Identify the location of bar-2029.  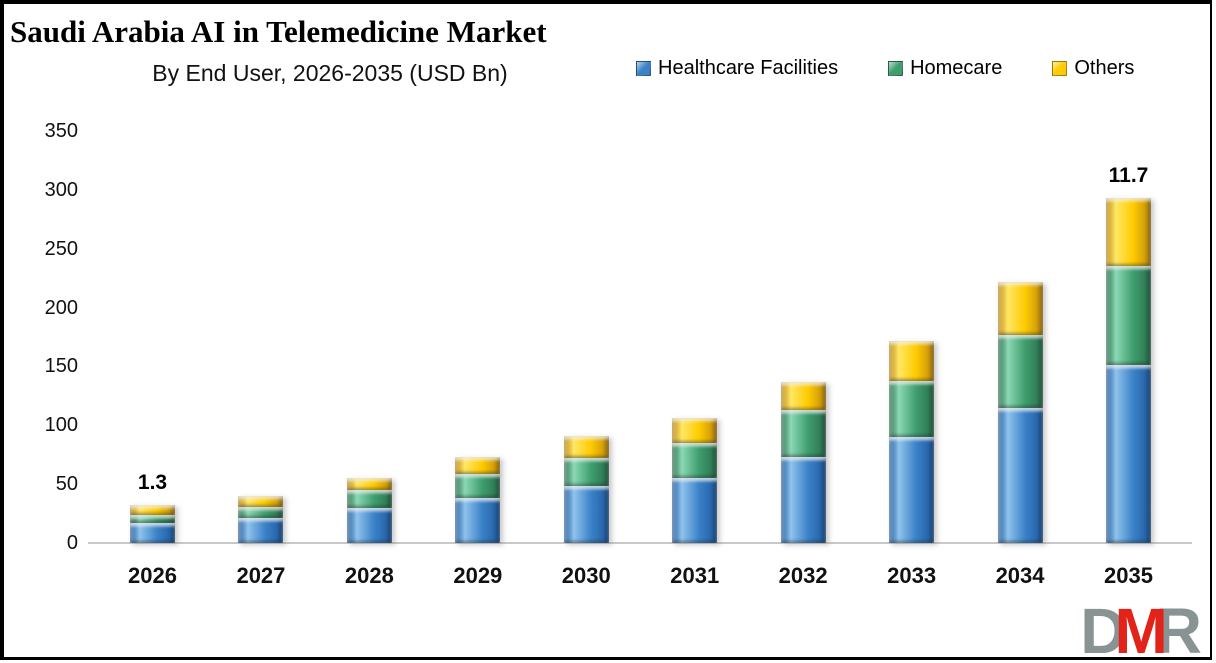
(478, 500).